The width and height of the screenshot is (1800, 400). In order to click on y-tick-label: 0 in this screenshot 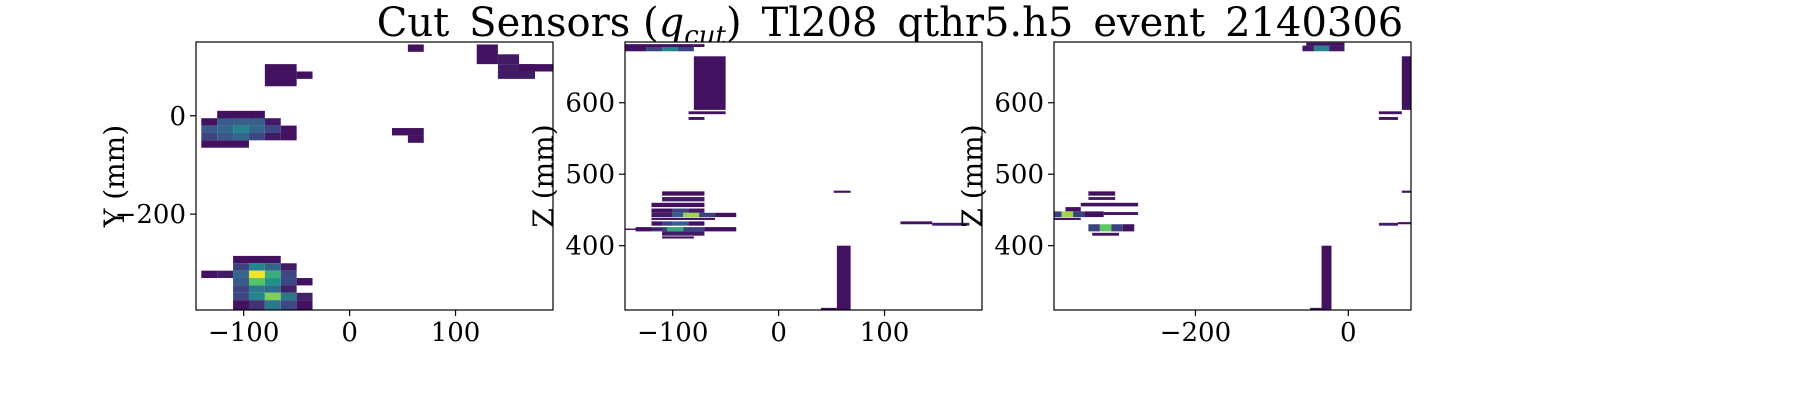, I will do `click(177, 117)`.